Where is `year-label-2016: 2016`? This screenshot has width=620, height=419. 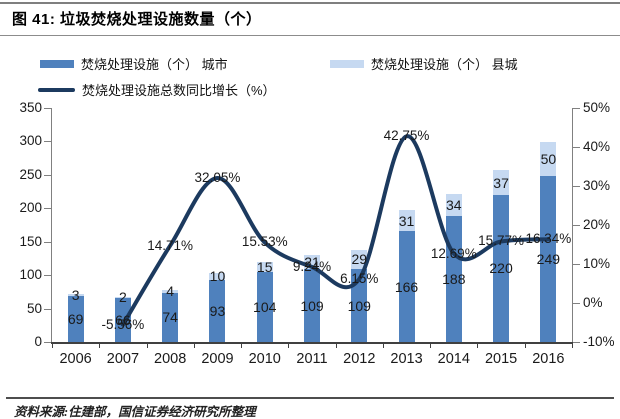
year-label-2016: 2016 is located at coordinates (548, 359).